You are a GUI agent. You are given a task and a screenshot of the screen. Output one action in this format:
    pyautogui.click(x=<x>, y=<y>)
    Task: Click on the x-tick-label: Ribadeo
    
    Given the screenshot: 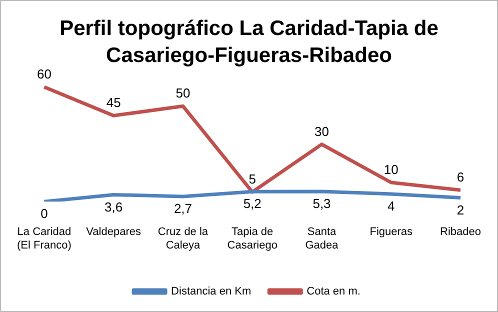 What is the action you would take?
    pyautogui.click(x=461, y=232)
    